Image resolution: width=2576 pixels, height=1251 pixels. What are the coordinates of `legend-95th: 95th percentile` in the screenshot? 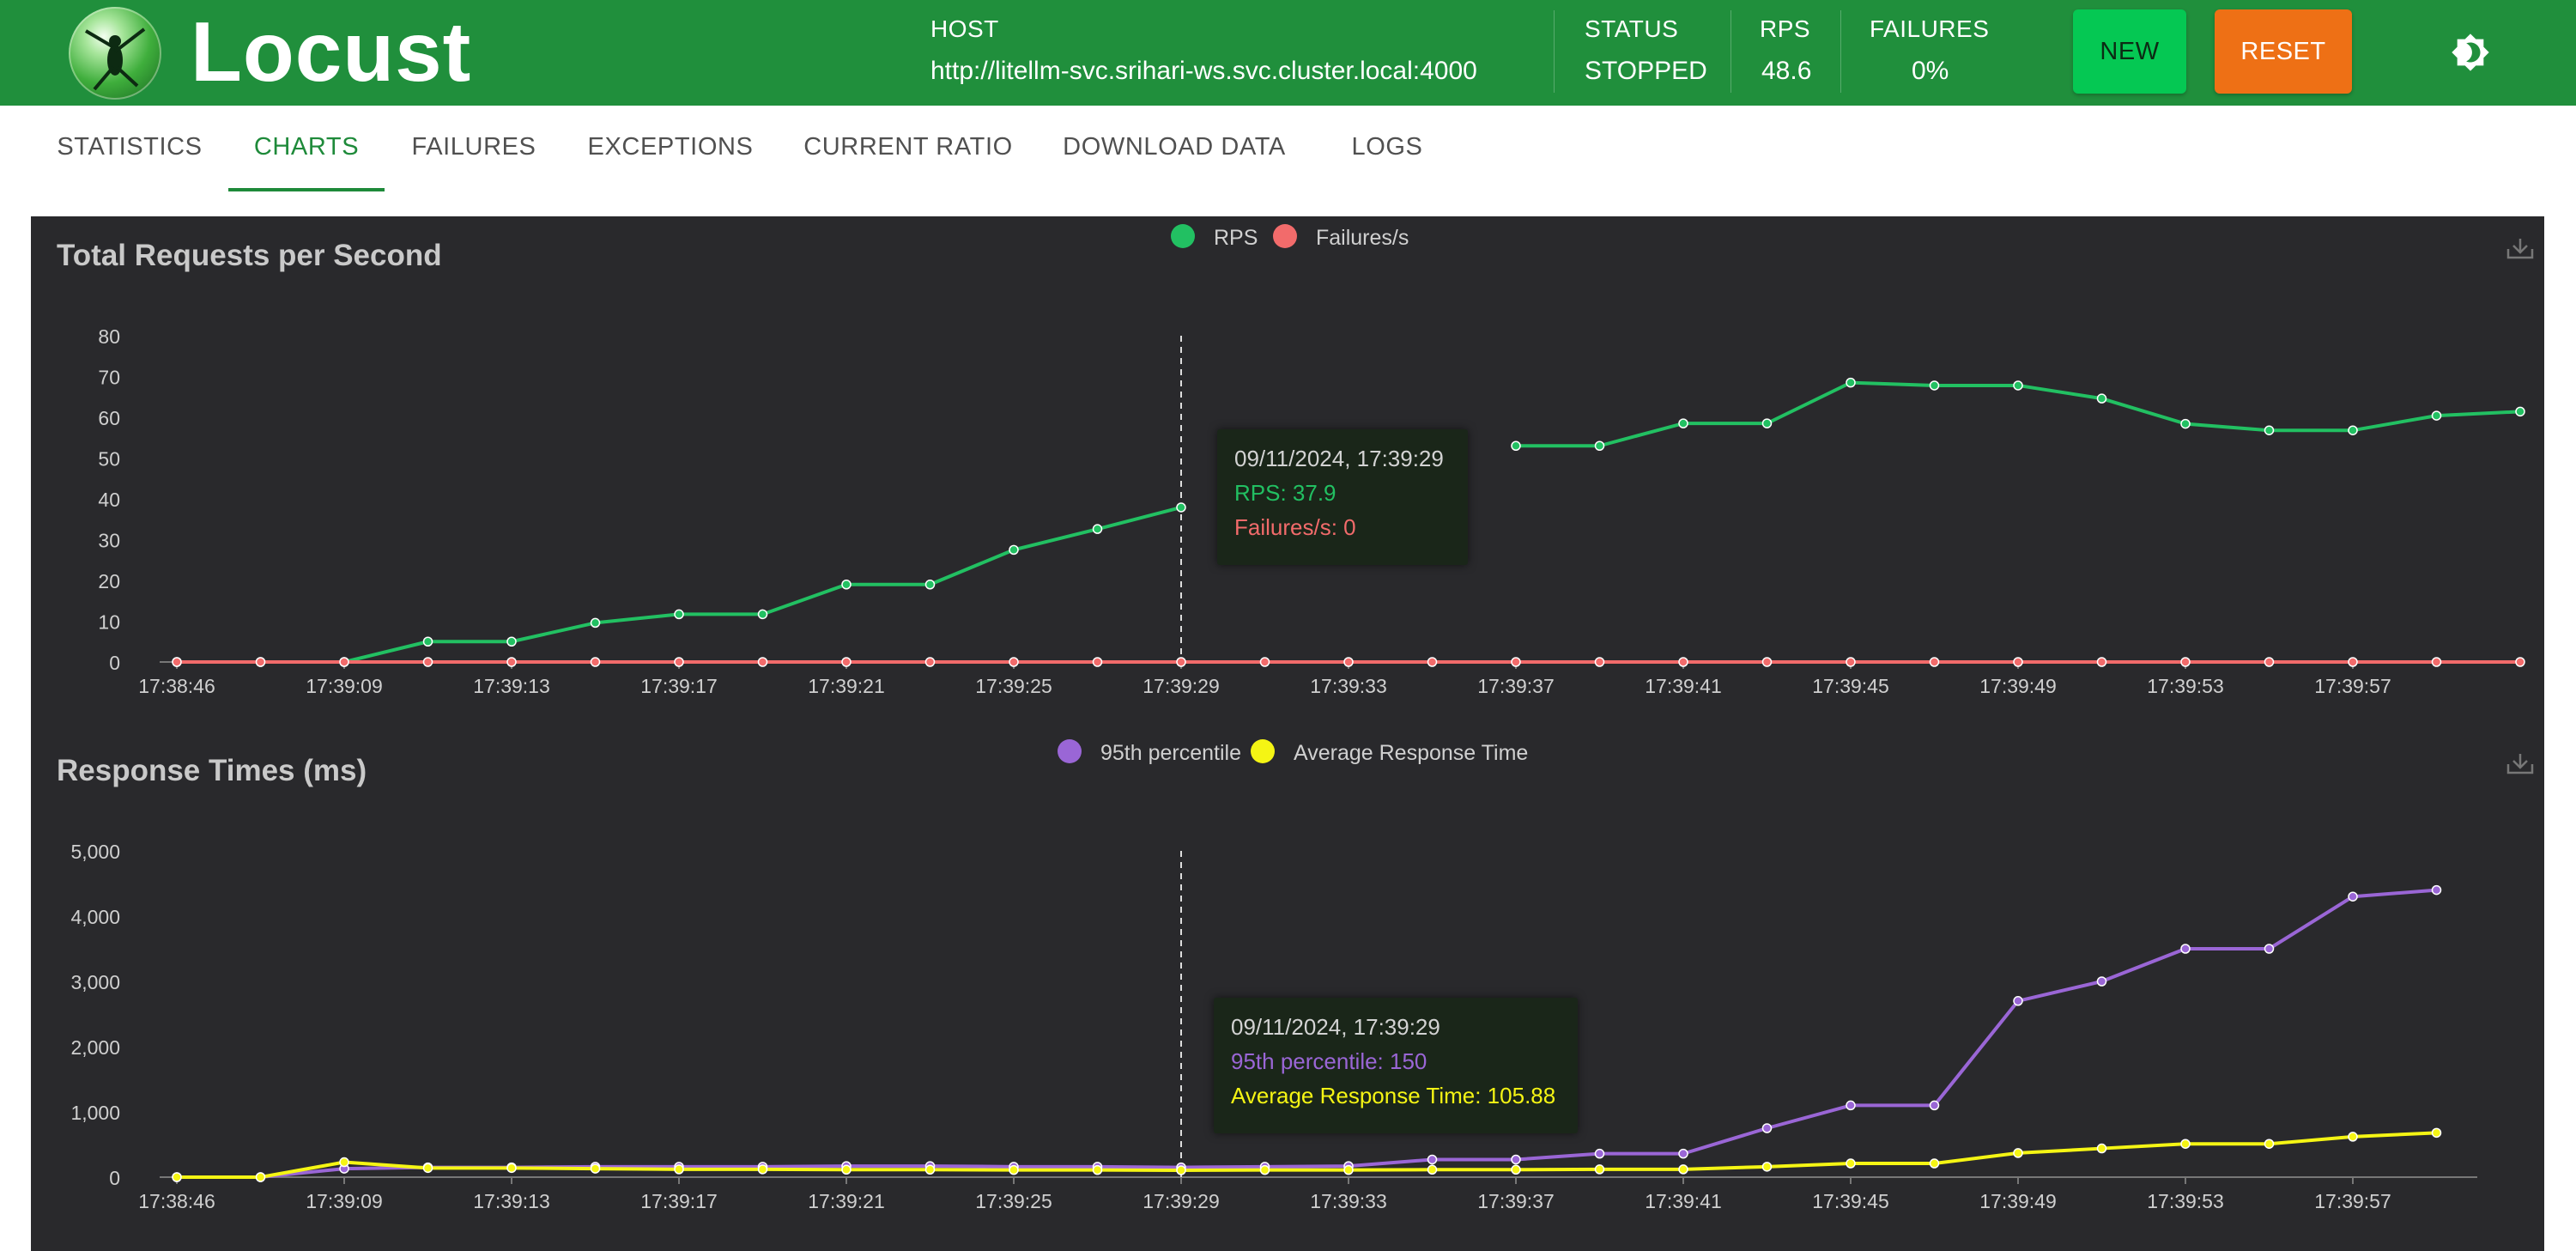 It's located at (1149, 752).